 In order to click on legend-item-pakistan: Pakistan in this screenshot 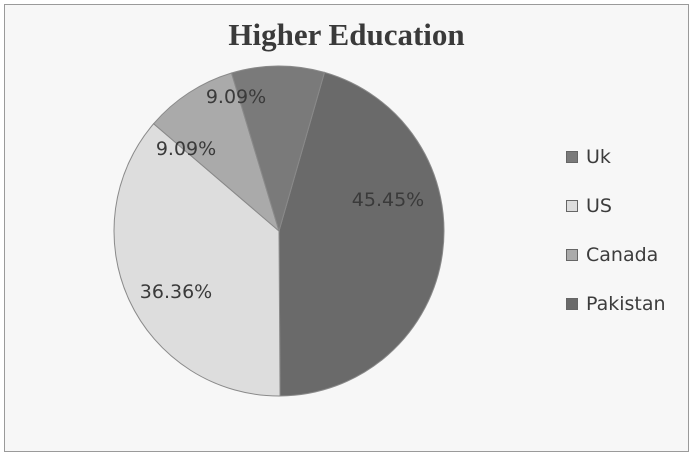, I will do `click(616, 304)`.